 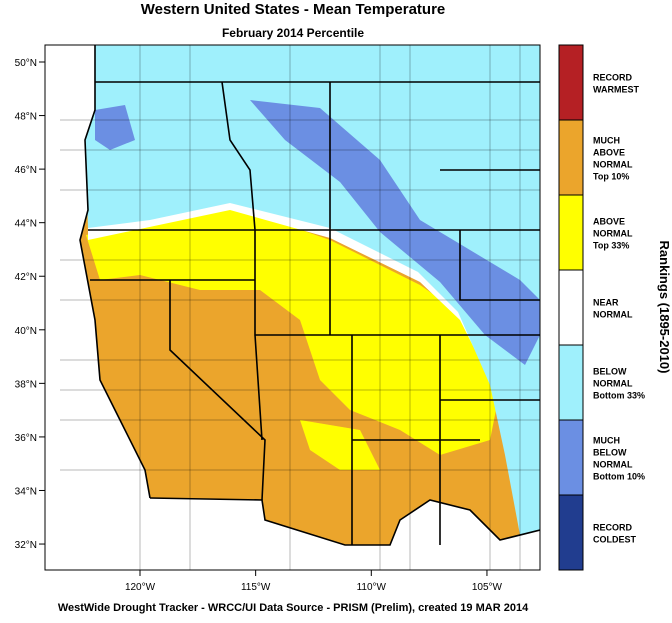 What do you see at coordinates (664, 307) in the screenshot?
I see `legend-title: Rankings (1895-2010)` at bounding box center [664, 307].